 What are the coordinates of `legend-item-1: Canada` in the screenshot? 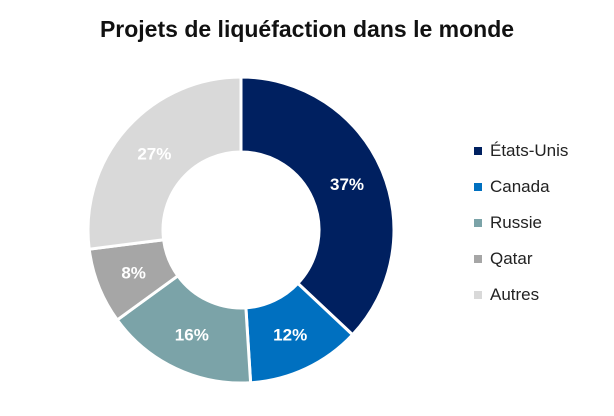 It's located at (521, 187).